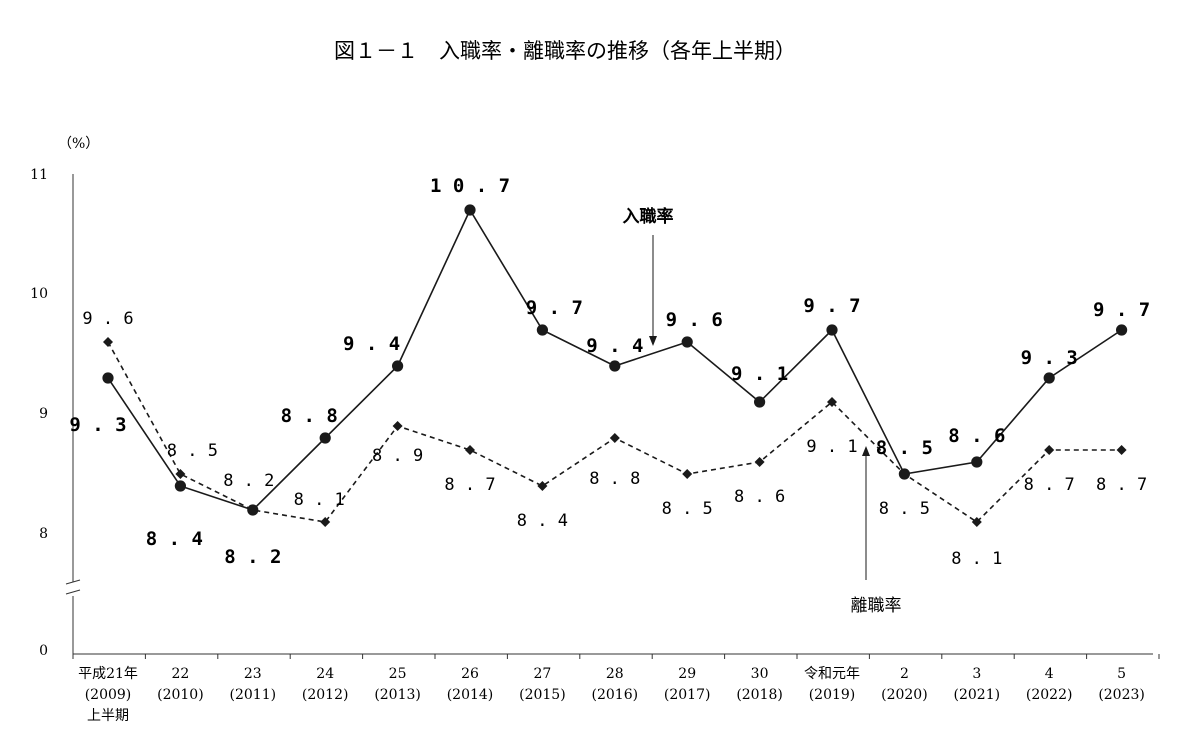  I want to click on axis-break-mark, so click(73, 587).